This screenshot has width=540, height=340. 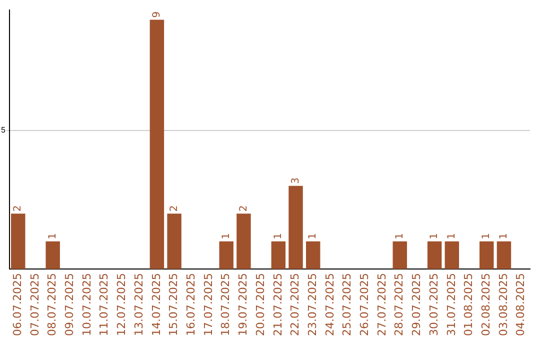 I want to click on x-tick-label: 18.07.2025, so click(x=225, y=304).